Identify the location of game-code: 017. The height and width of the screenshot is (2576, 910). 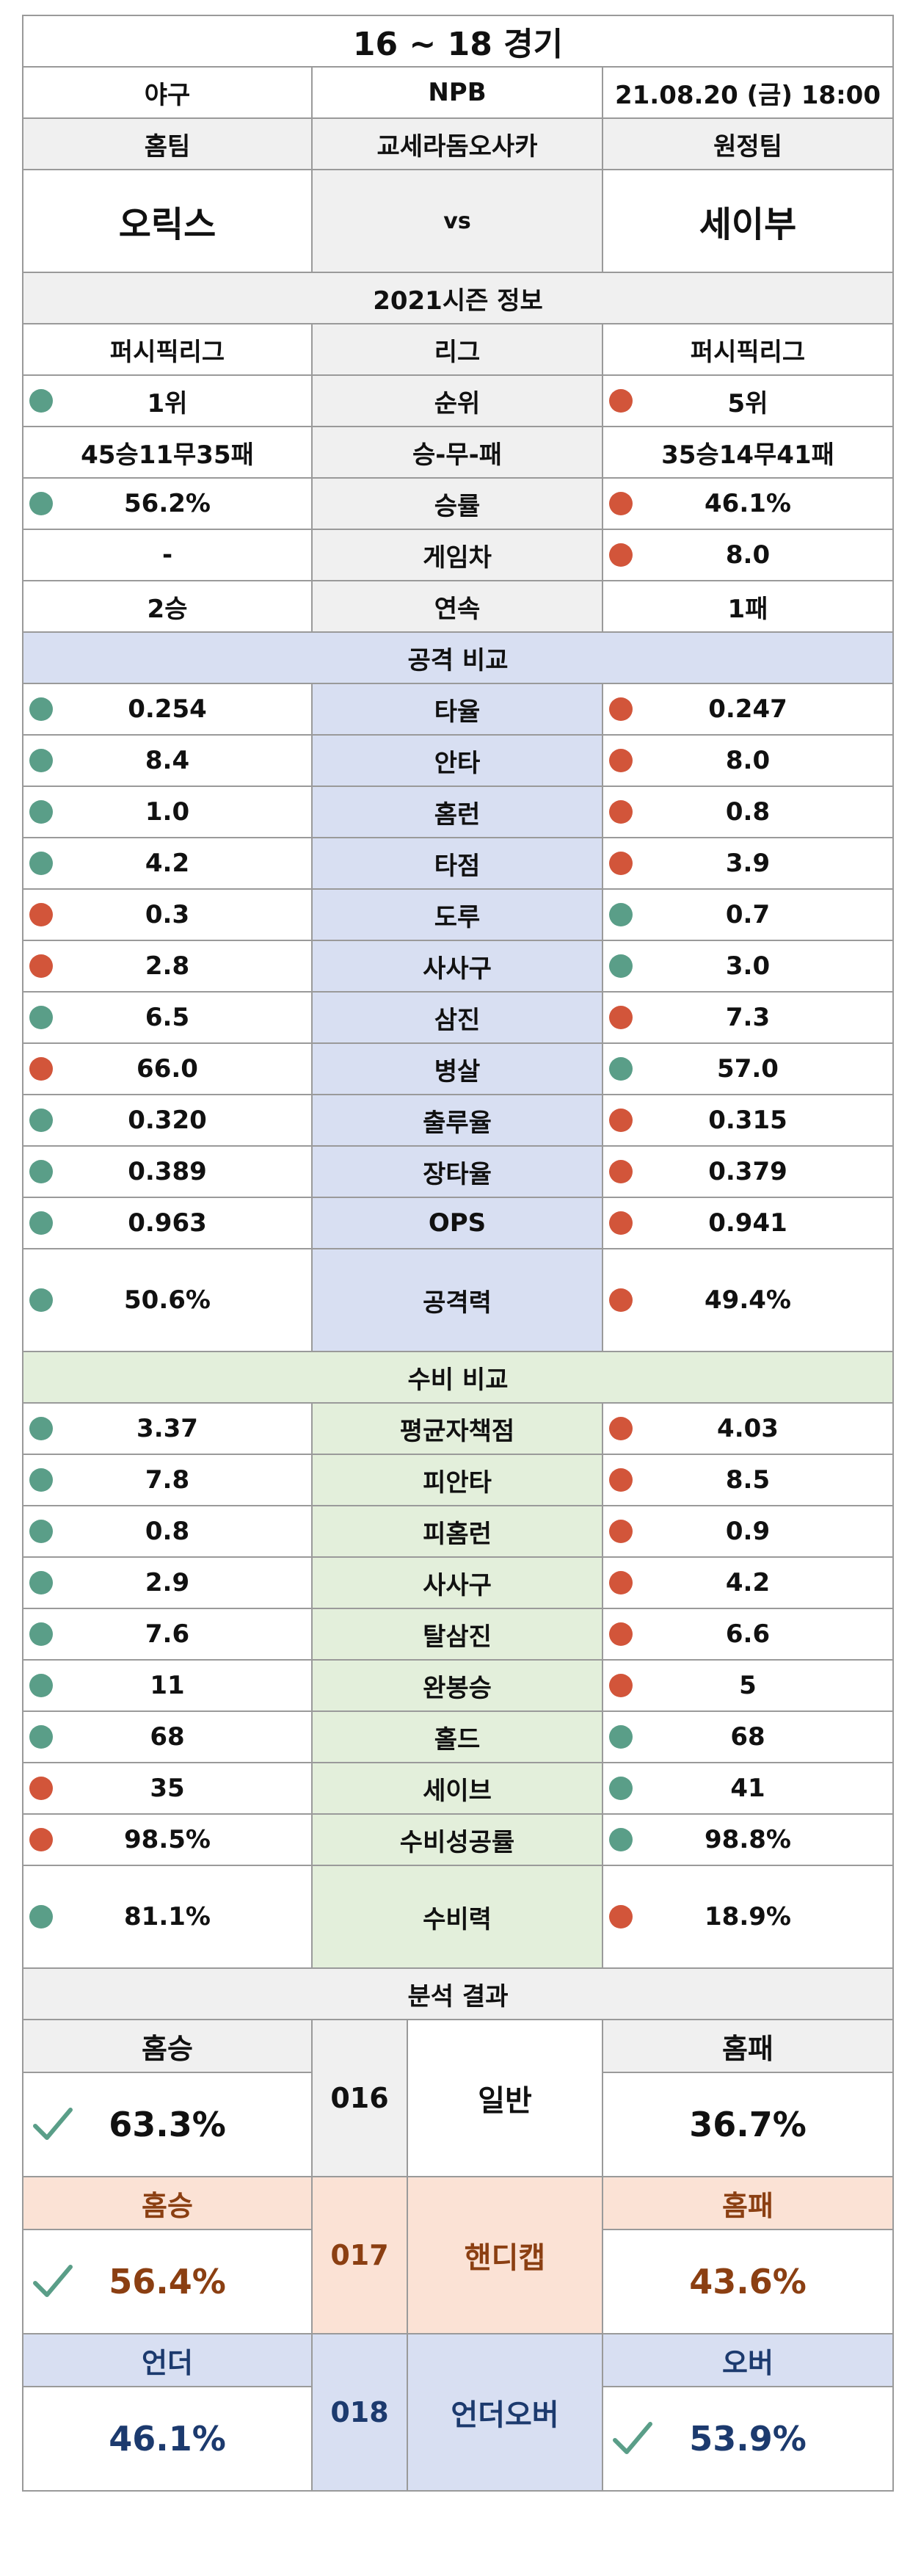
(360, 2255).